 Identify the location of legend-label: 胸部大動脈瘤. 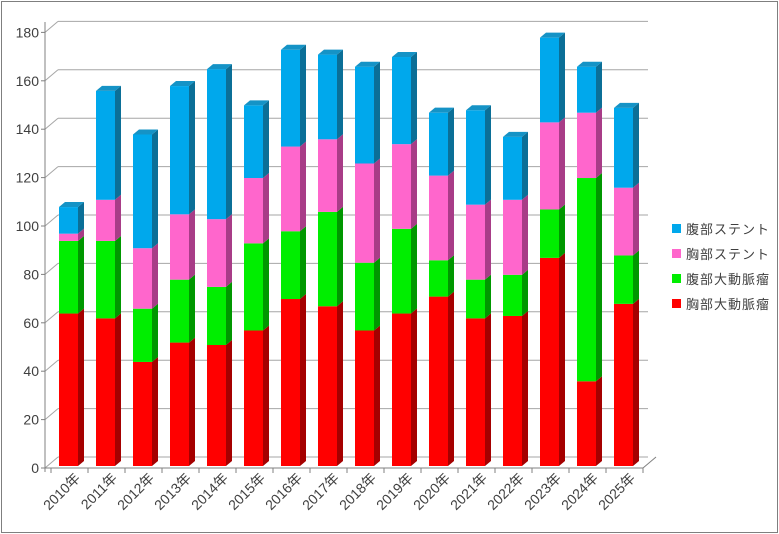
(728, 304).